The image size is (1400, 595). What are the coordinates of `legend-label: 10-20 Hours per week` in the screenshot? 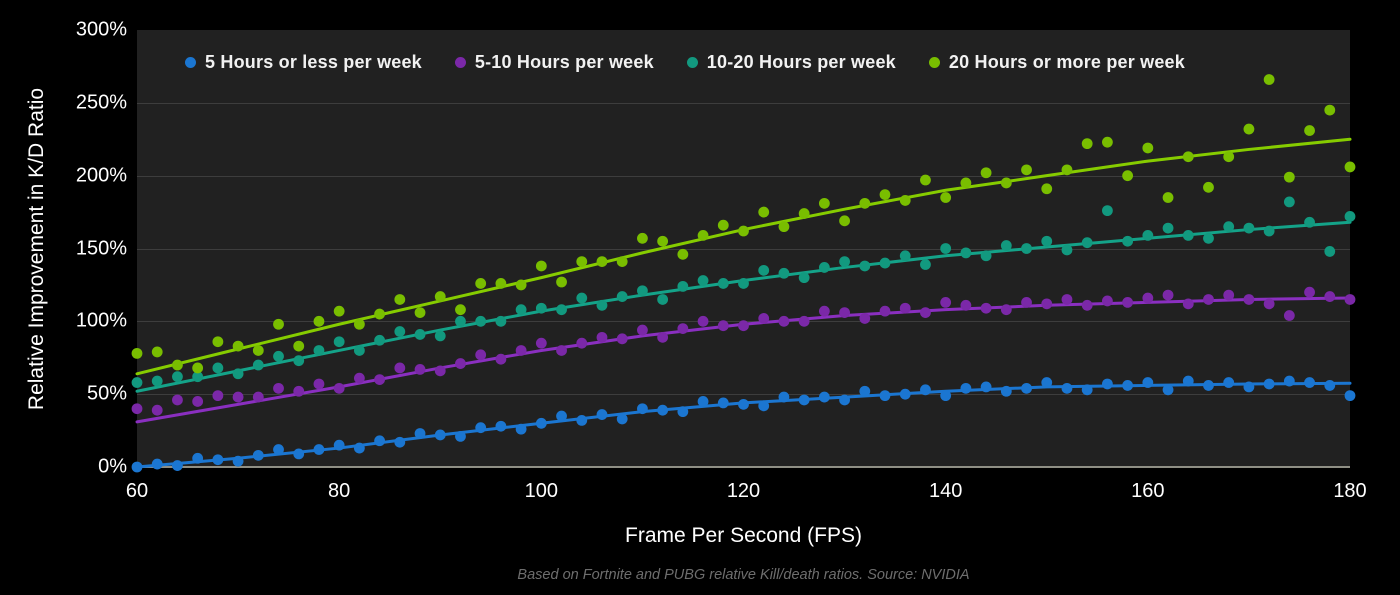 It's located at (801, 62).